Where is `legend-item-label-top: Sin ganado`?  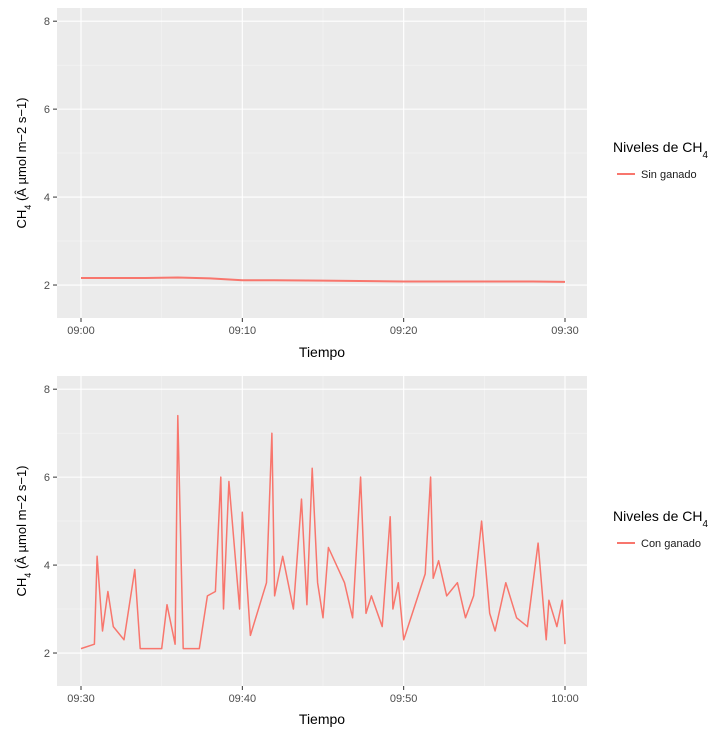
legend-item-label-top: Sin ganado is located at coordinates (669, 175).